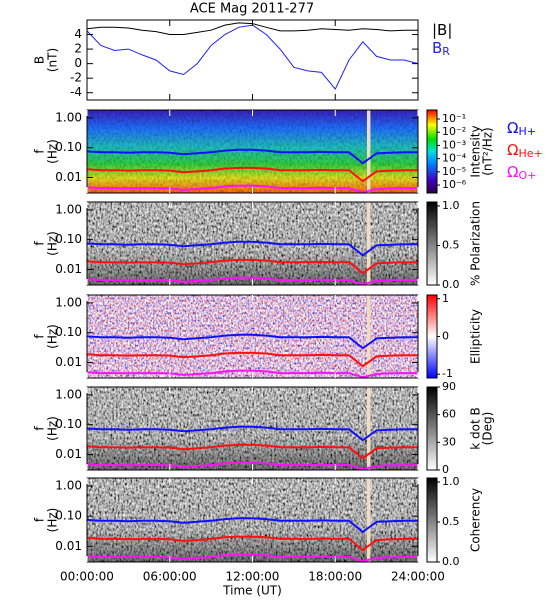 This screenshot has height=600, width=550. I want to click on x-tick-label: 18:00:00, so click(335, 577).